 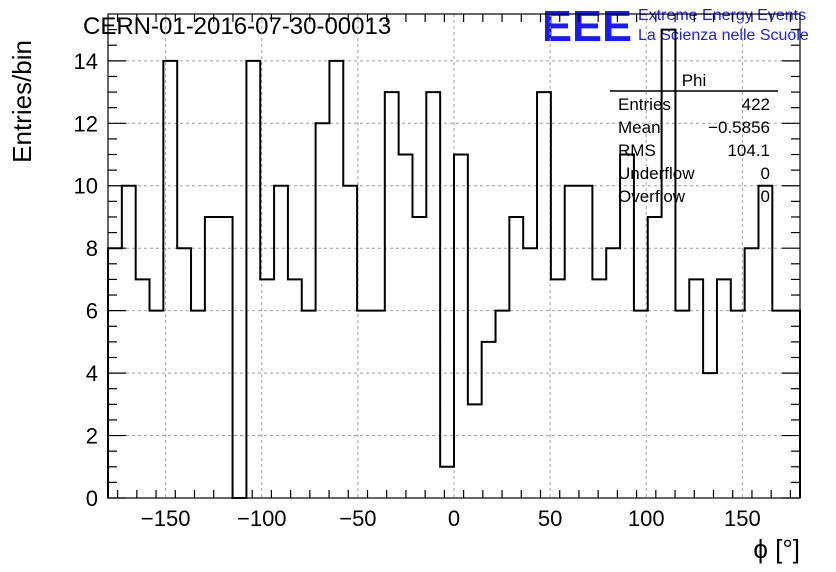 I want to click on eee-logo-line2: La Scienza nelle Scuole, so click(x=723, y=35).